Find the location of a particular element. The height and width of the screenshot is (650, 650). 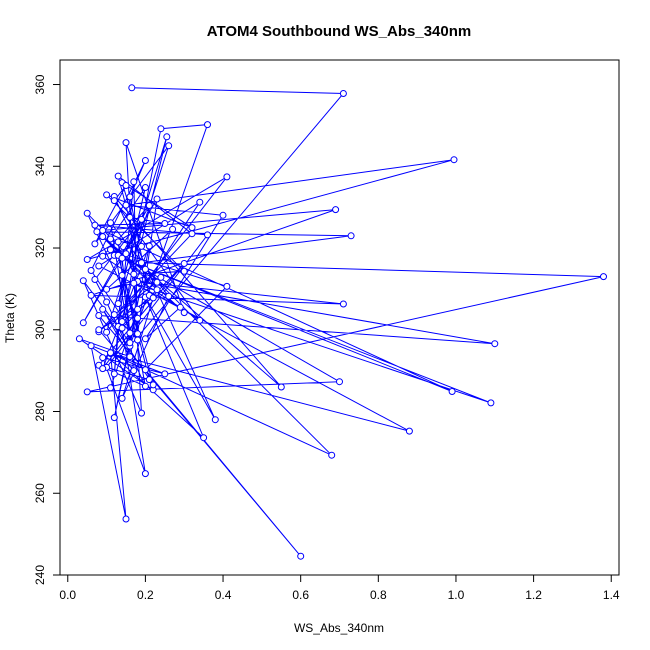

x-tick-label: 0.6 is located at coordinates (300, 595).